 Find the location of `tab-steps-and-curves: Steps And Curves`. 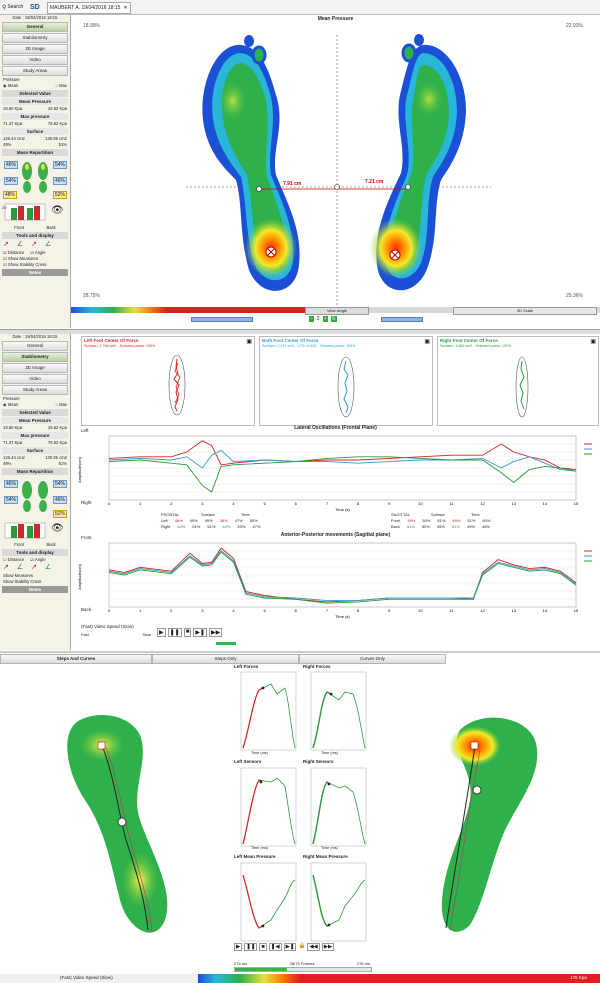

tab-steps-and-curves: Steps And Curves is located at coordinates (76, 659).